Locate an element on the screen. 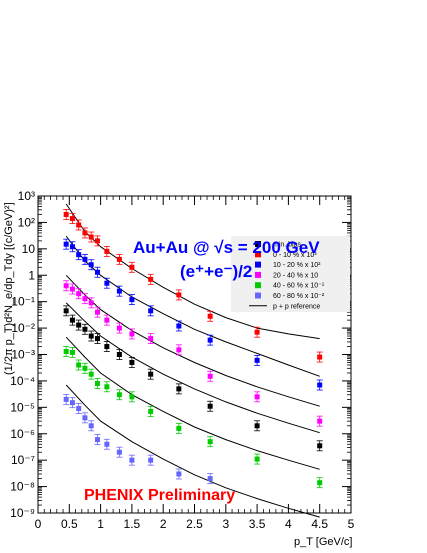 This screenshot has height=553, width=427. legend-label: 40 - 60 % x 10⁻¹ is located at coordinates (299, 286).